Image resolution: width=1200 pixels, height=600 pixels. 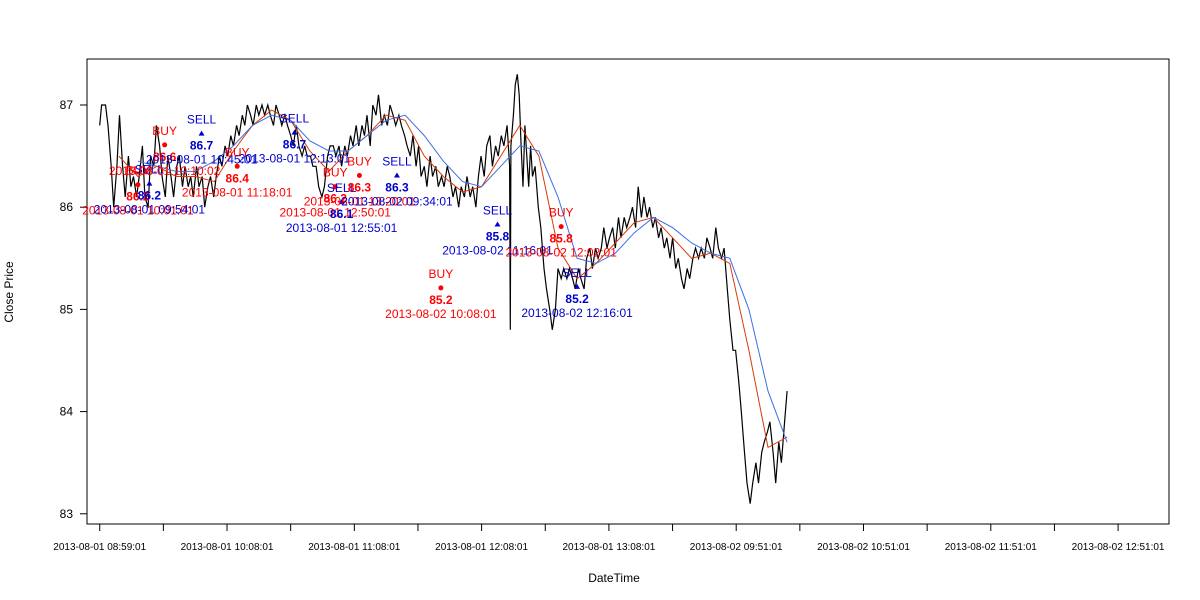 I want to click on buy-signal-datetime: 2013-08-01 10:10:02, so click(x=165, y=171).